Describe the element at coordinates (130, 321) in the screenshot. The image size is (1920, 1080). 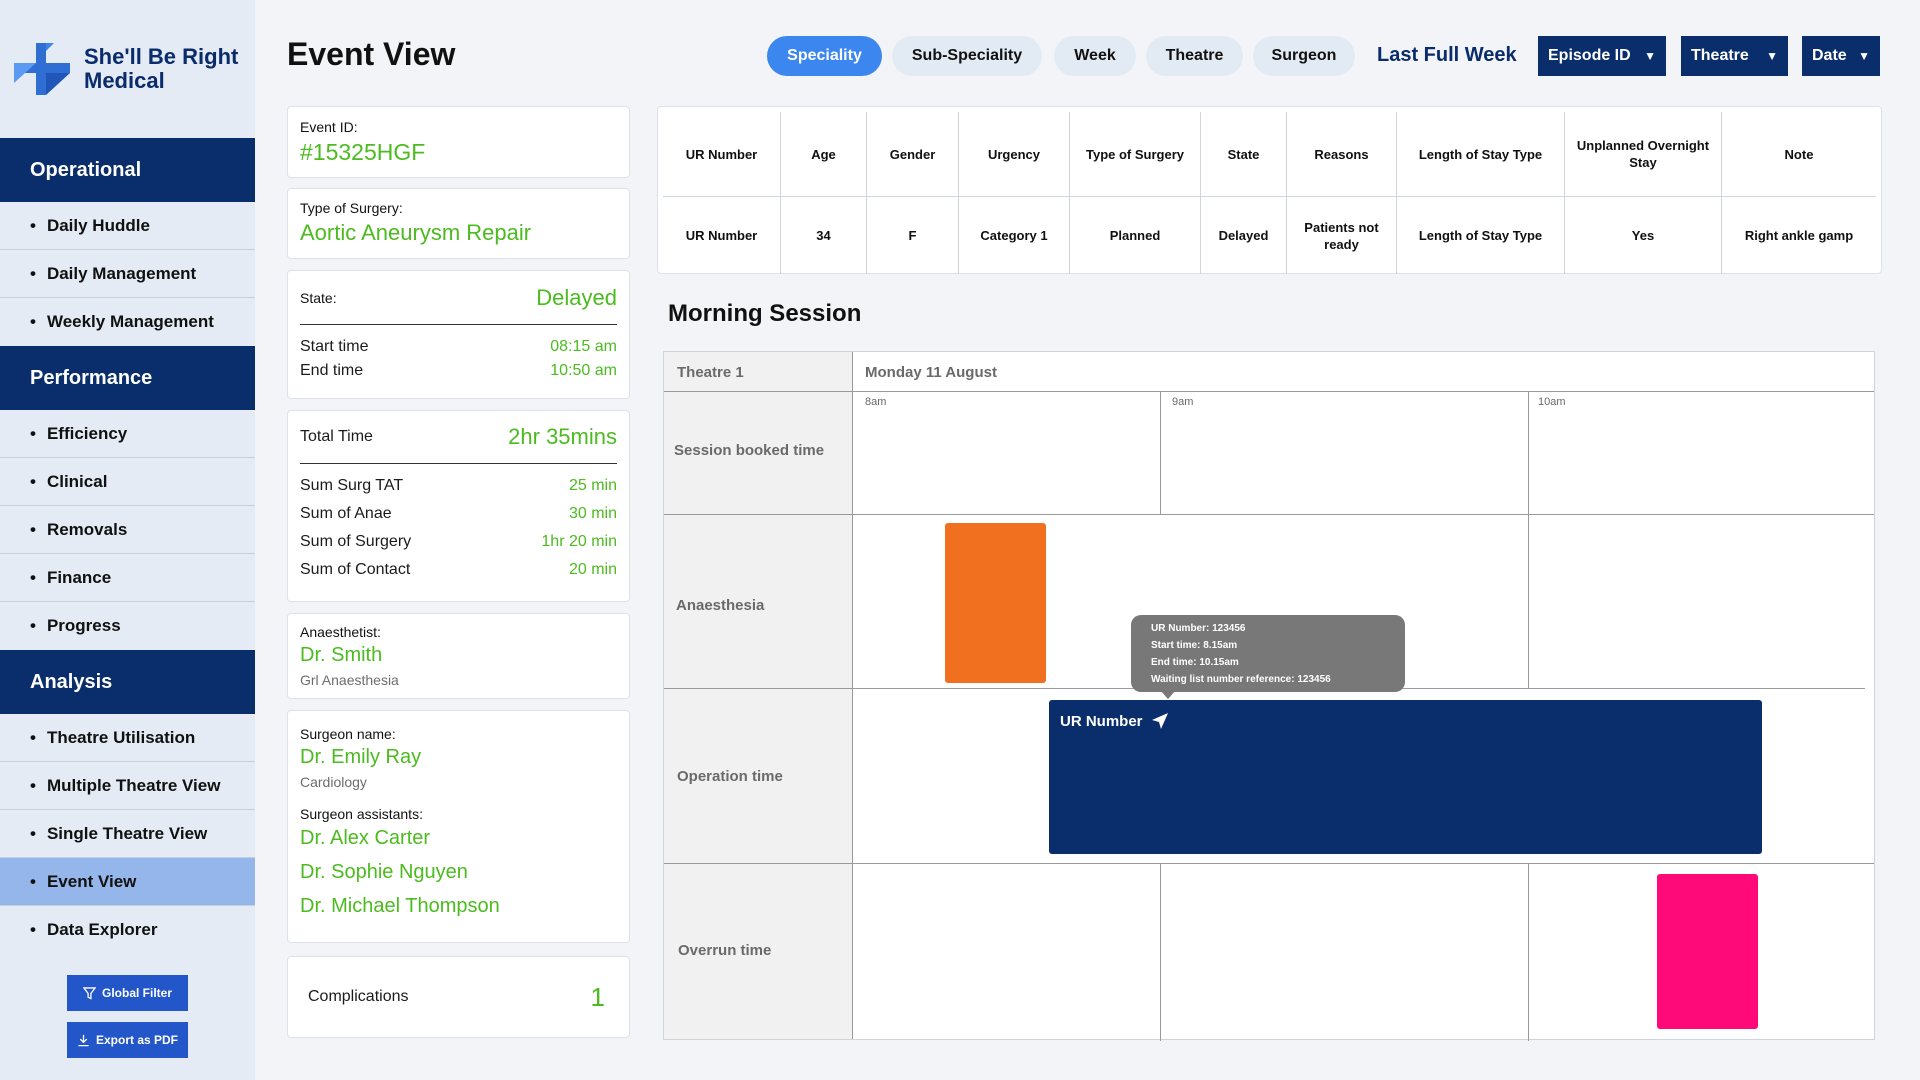
I see `sidebar-item-label: Weekly Management` at that location.